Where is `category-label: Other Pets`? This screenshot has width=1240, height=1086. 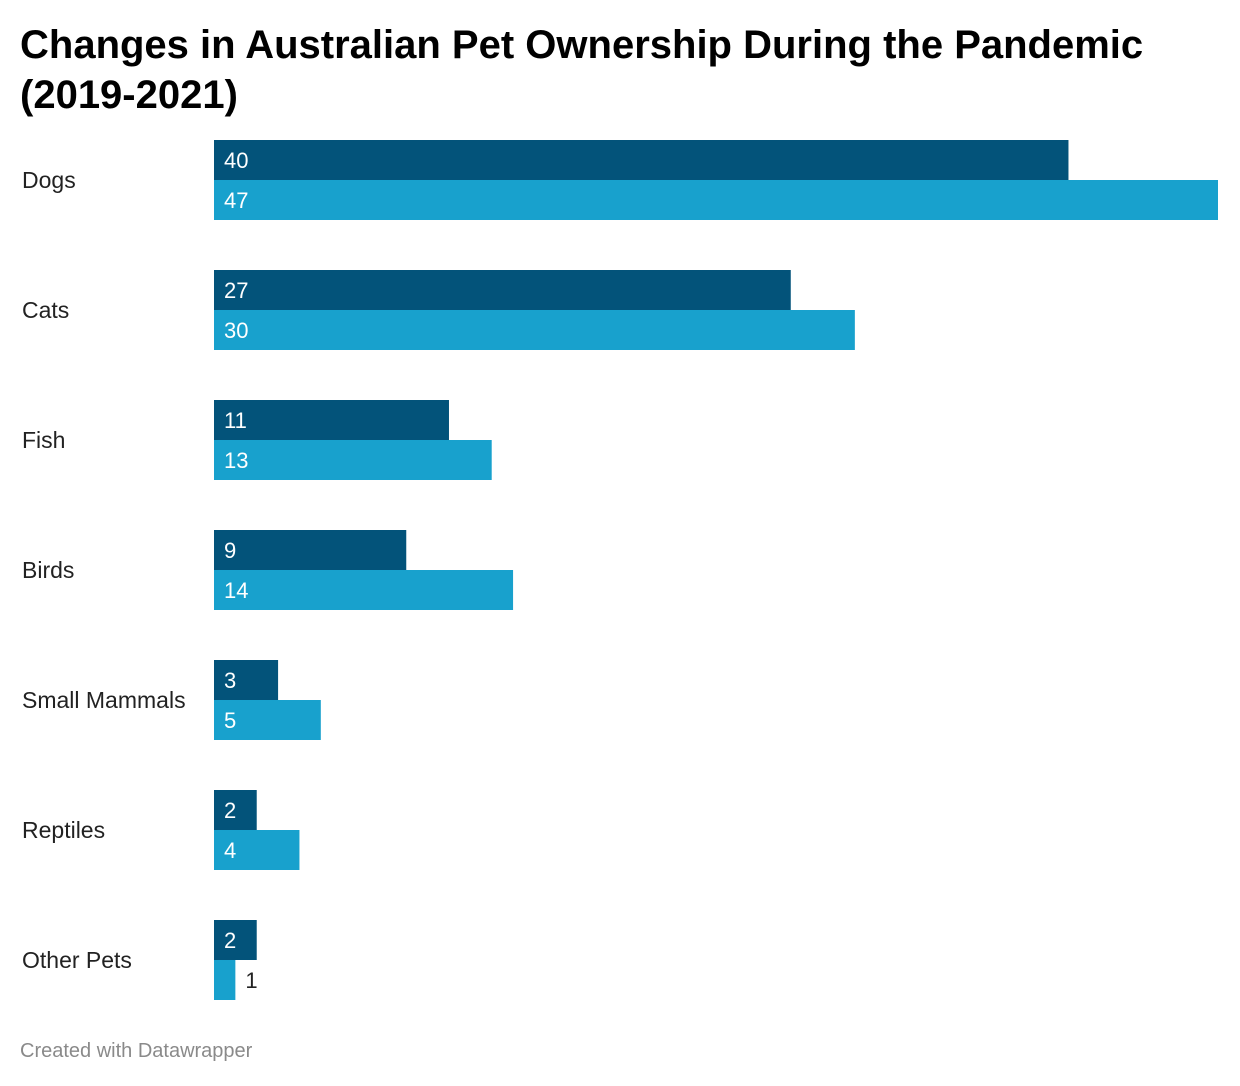 category-label: Other Pets is located at coordinates (77, 960).